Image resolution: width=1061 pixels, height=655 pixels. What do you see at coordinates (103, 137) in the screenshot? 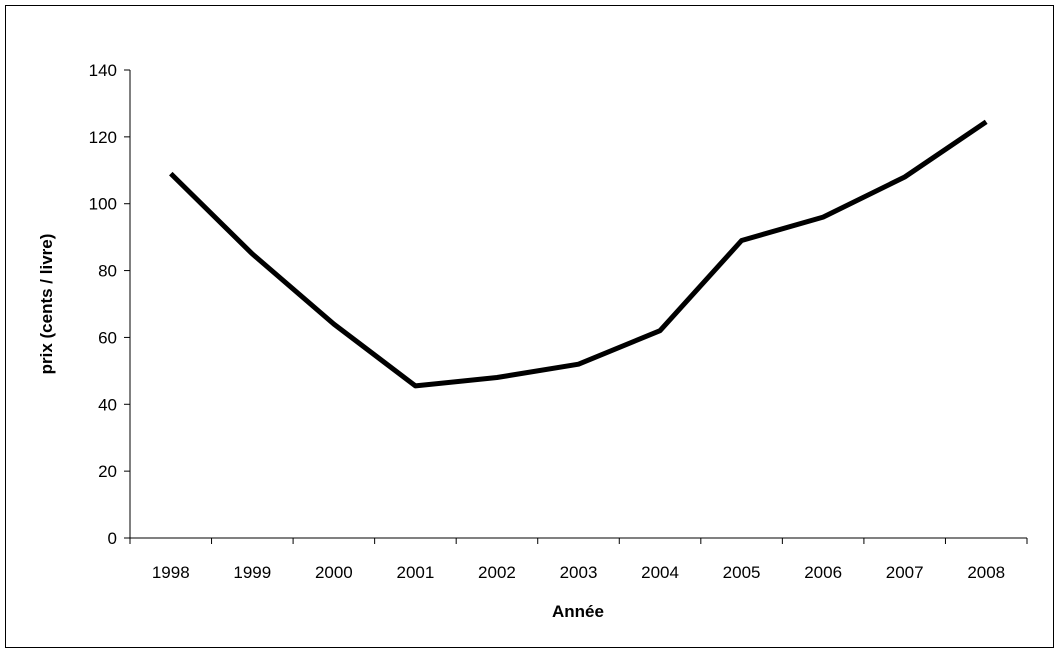
I see `y-tick-label: 120` at bounding box center [103, 137].